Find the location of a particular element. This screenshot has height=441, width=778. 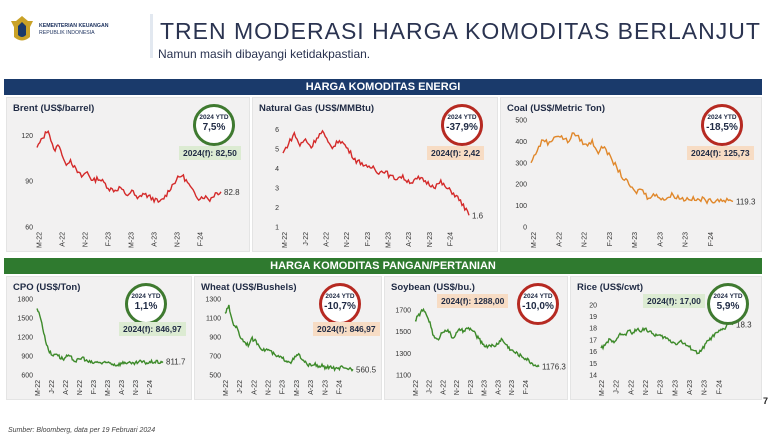

gas-xtick-label: F-24 is located at coordinates (450, 239).